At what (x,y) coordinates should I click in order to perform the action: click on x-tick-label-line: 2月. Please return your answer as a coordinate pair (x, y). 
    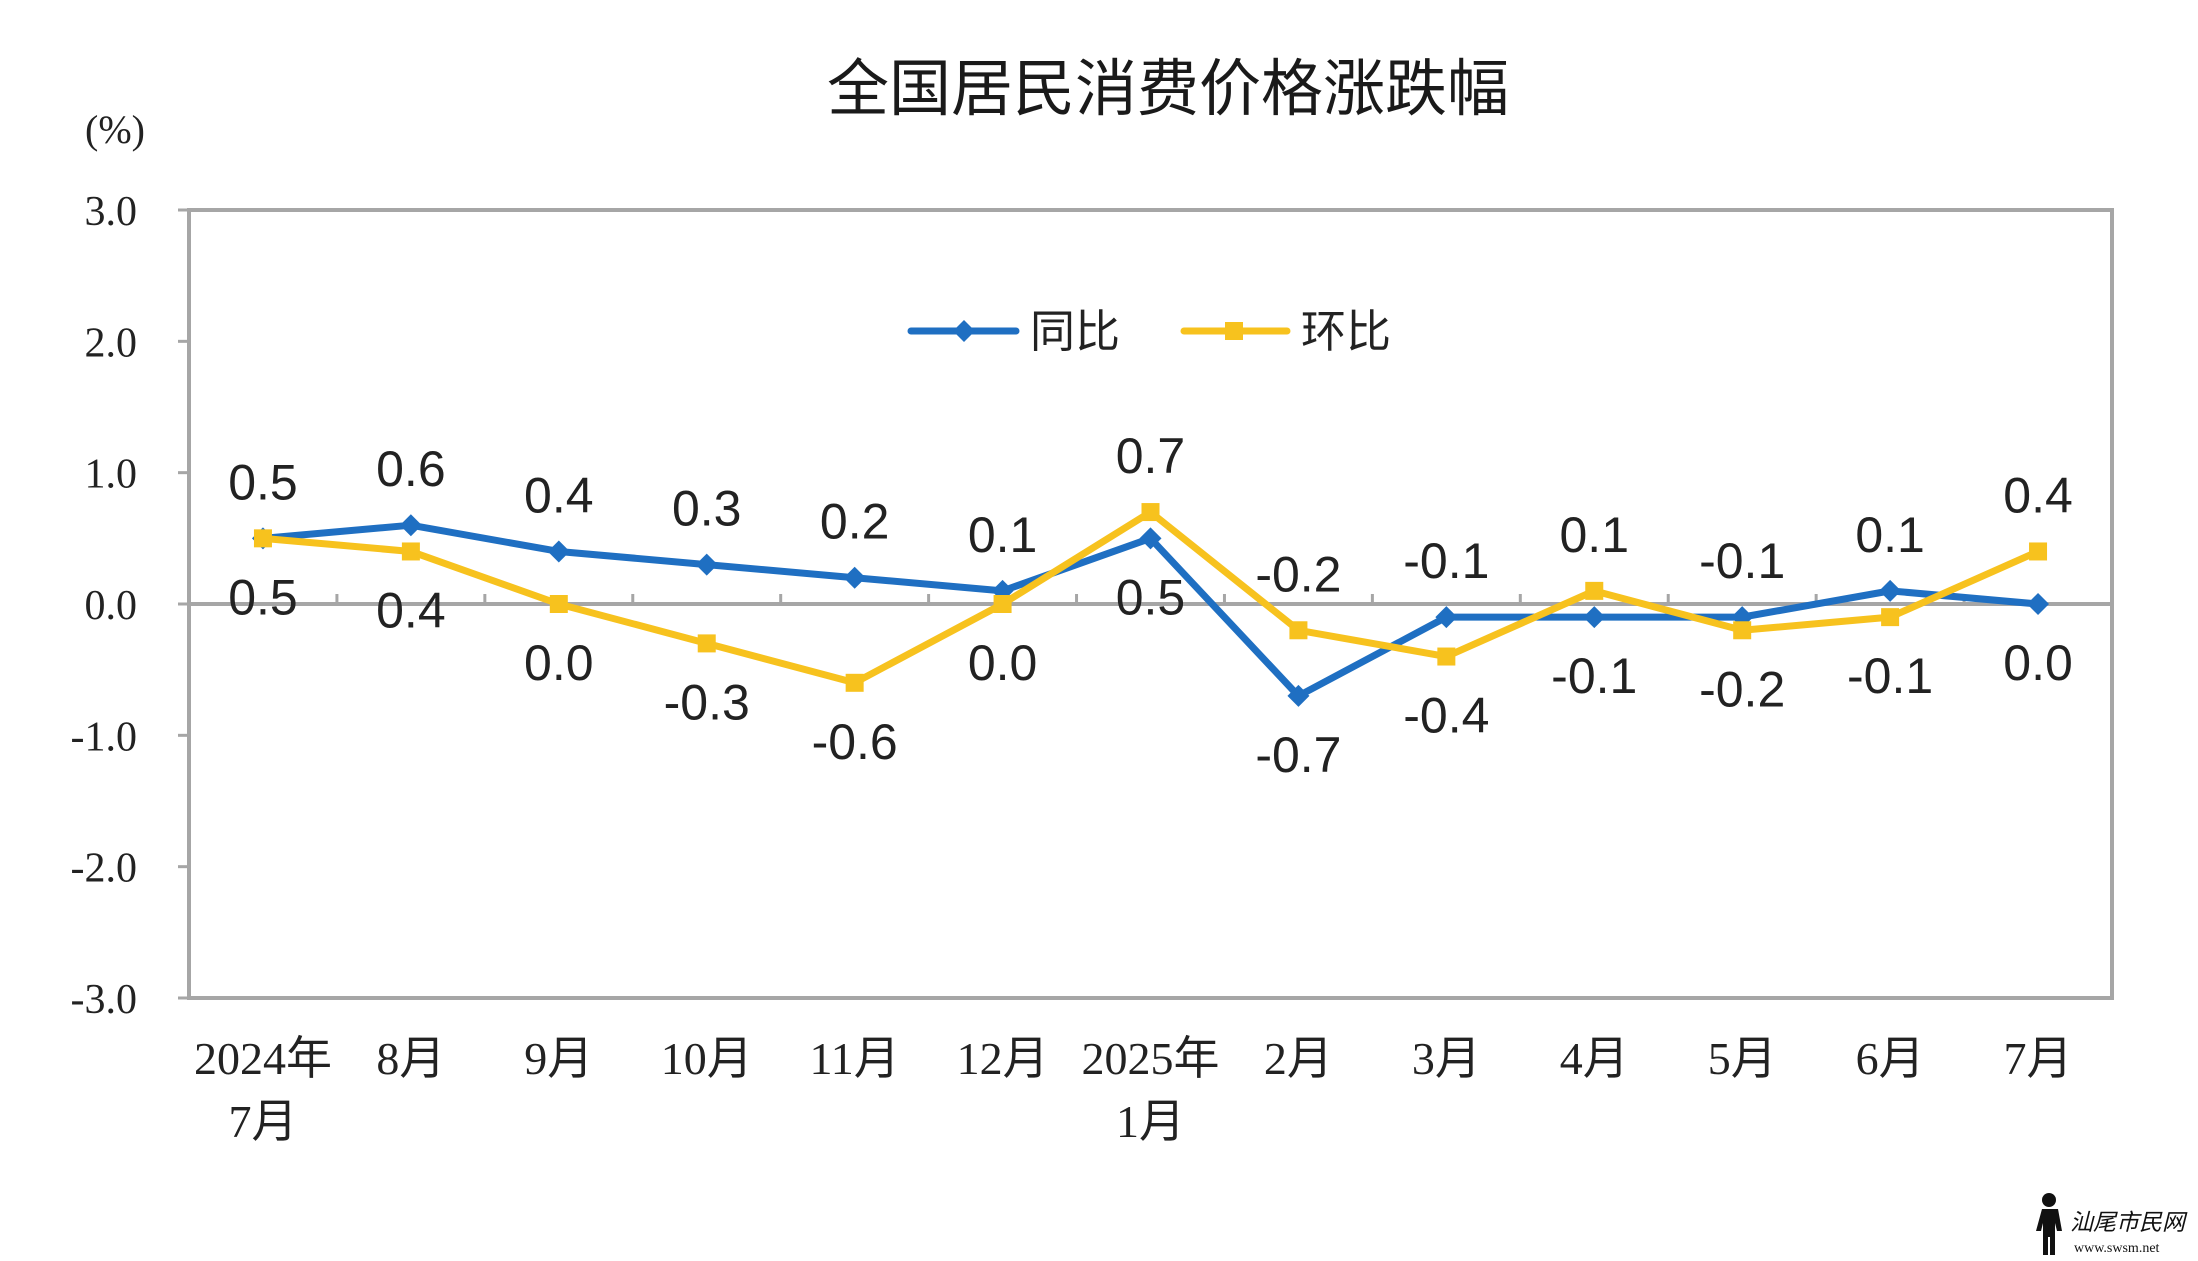
    Looking at the image, I should click on (1298, 1058).